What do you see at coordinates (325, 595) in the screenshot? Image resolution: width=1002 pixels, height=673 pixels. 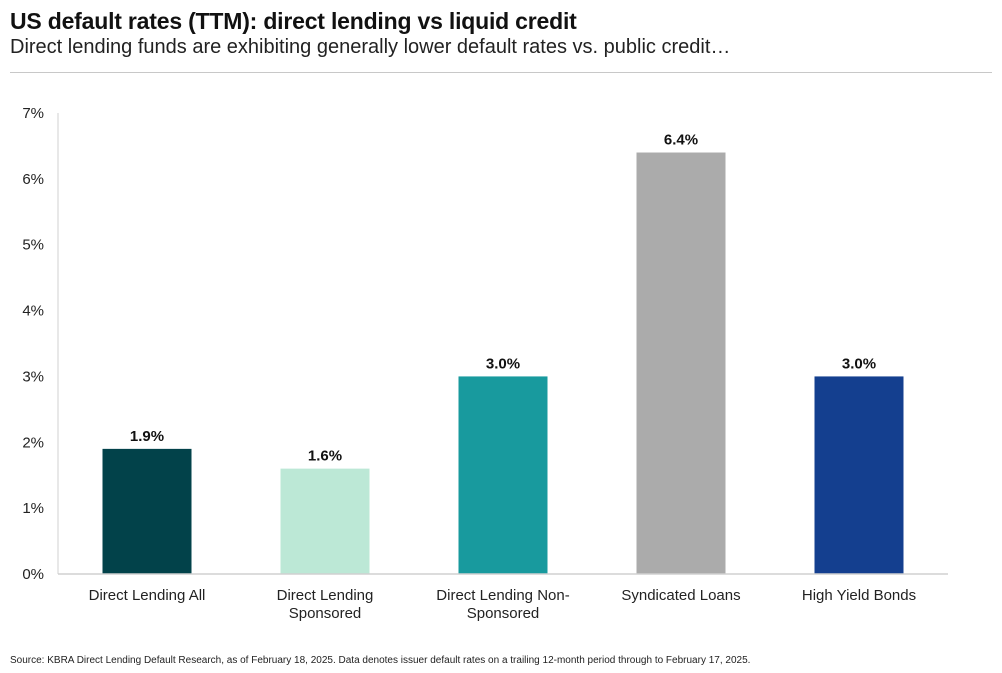 I see `x-tick-label: Direct Lending` at bounding box center [325, 595].